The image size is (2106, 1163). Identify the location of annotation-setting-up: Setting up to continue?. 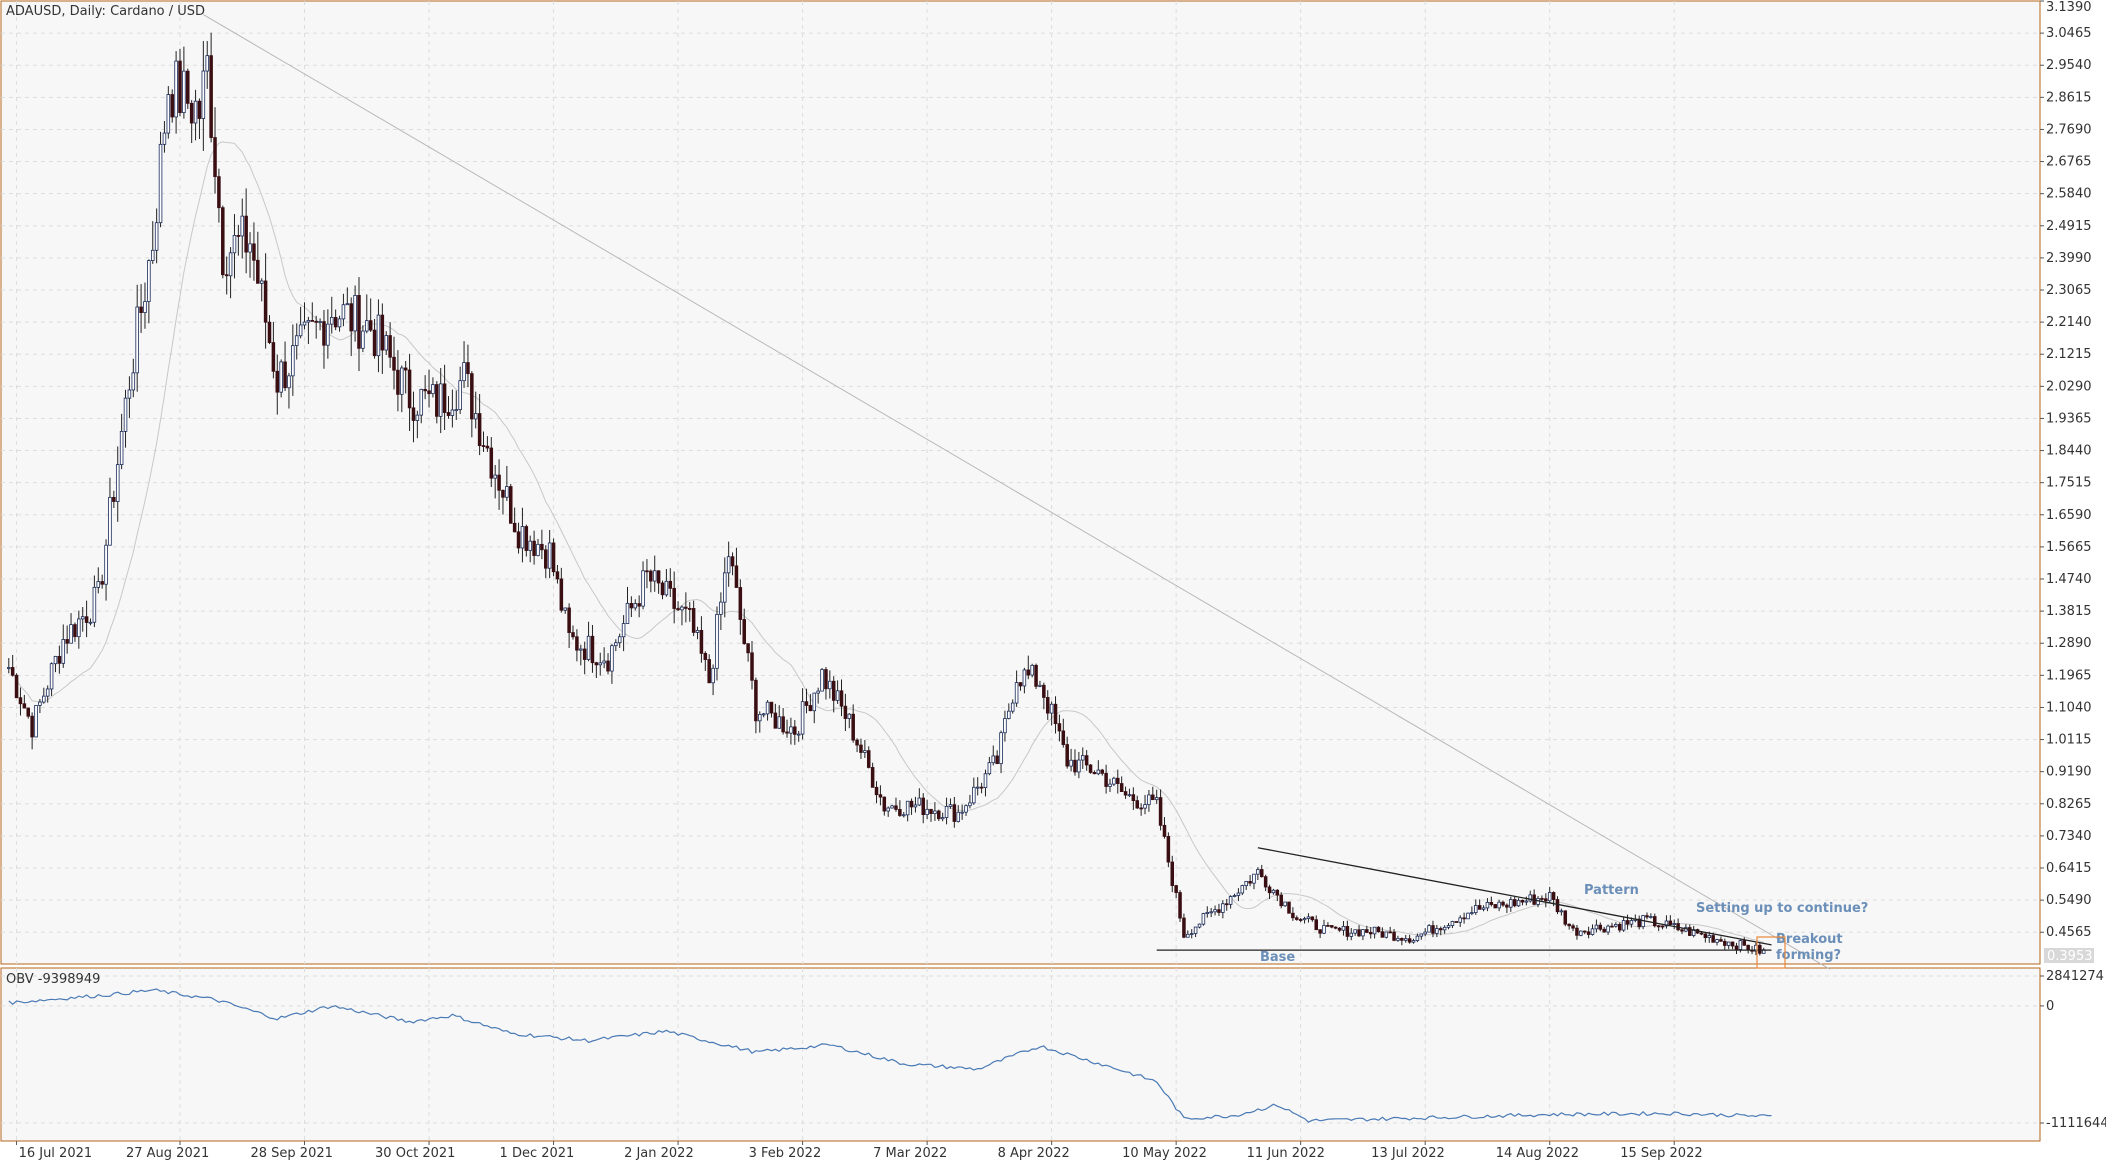
(1782, 908).